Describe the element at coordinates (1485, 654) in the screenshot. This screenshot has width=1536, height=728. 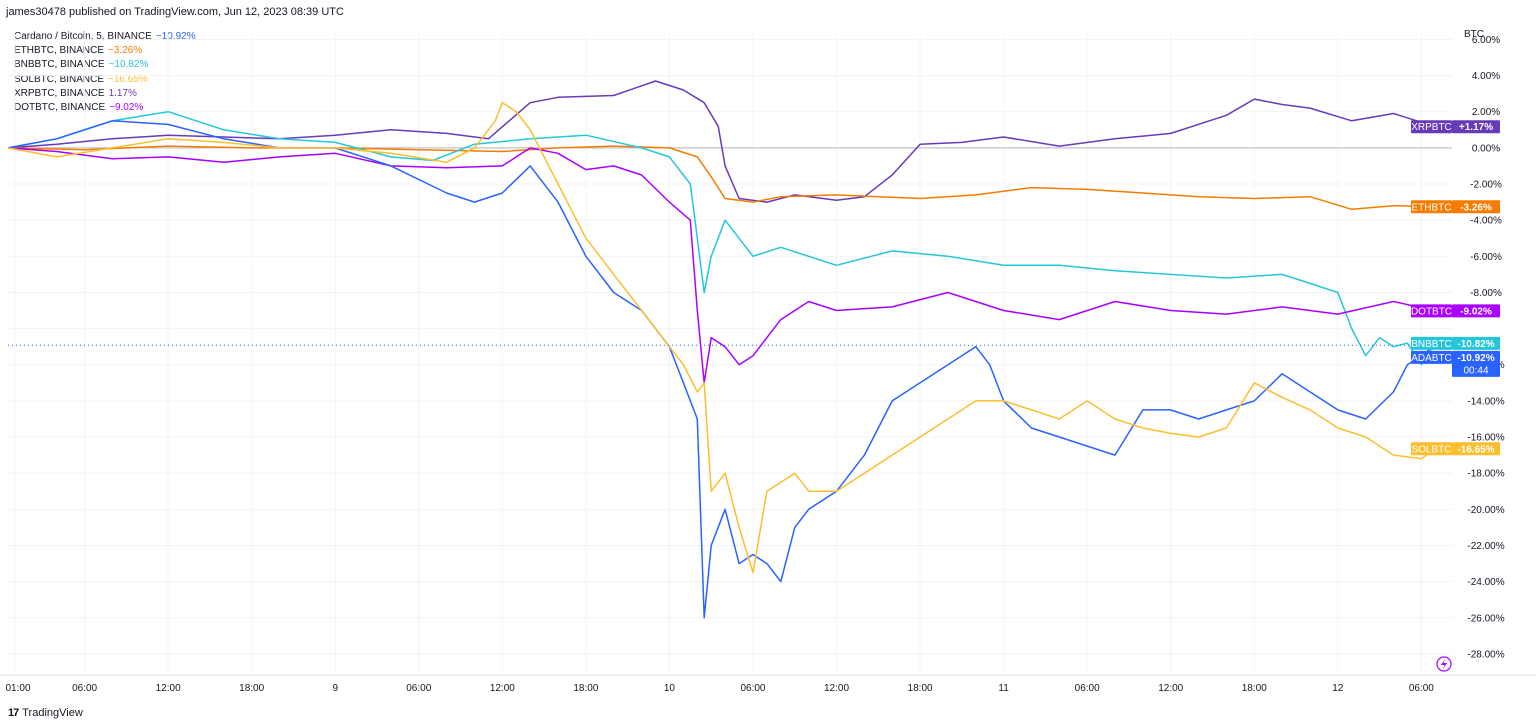
I see `y-tick-label: -28.00%` at that location.